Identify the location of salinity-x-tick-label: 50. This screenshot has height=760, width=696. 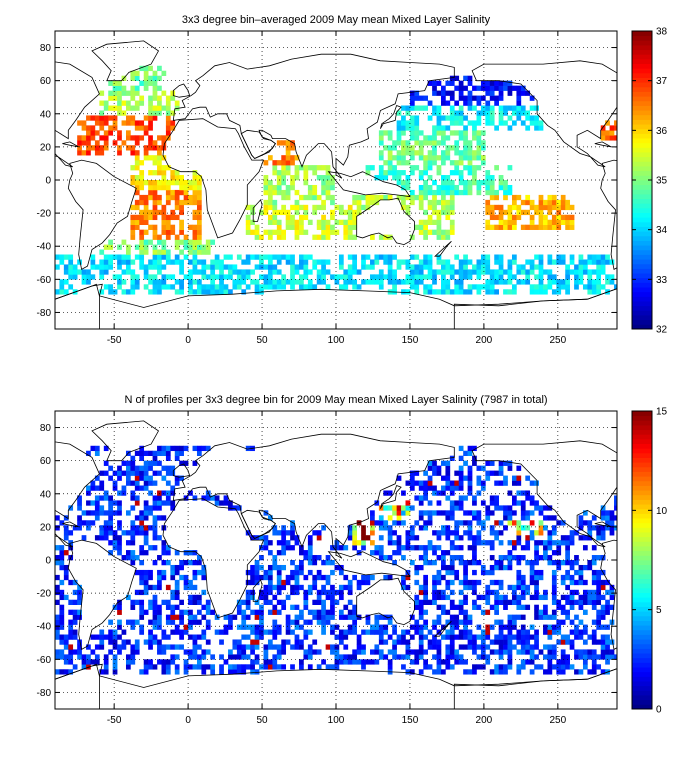
(262, 340).